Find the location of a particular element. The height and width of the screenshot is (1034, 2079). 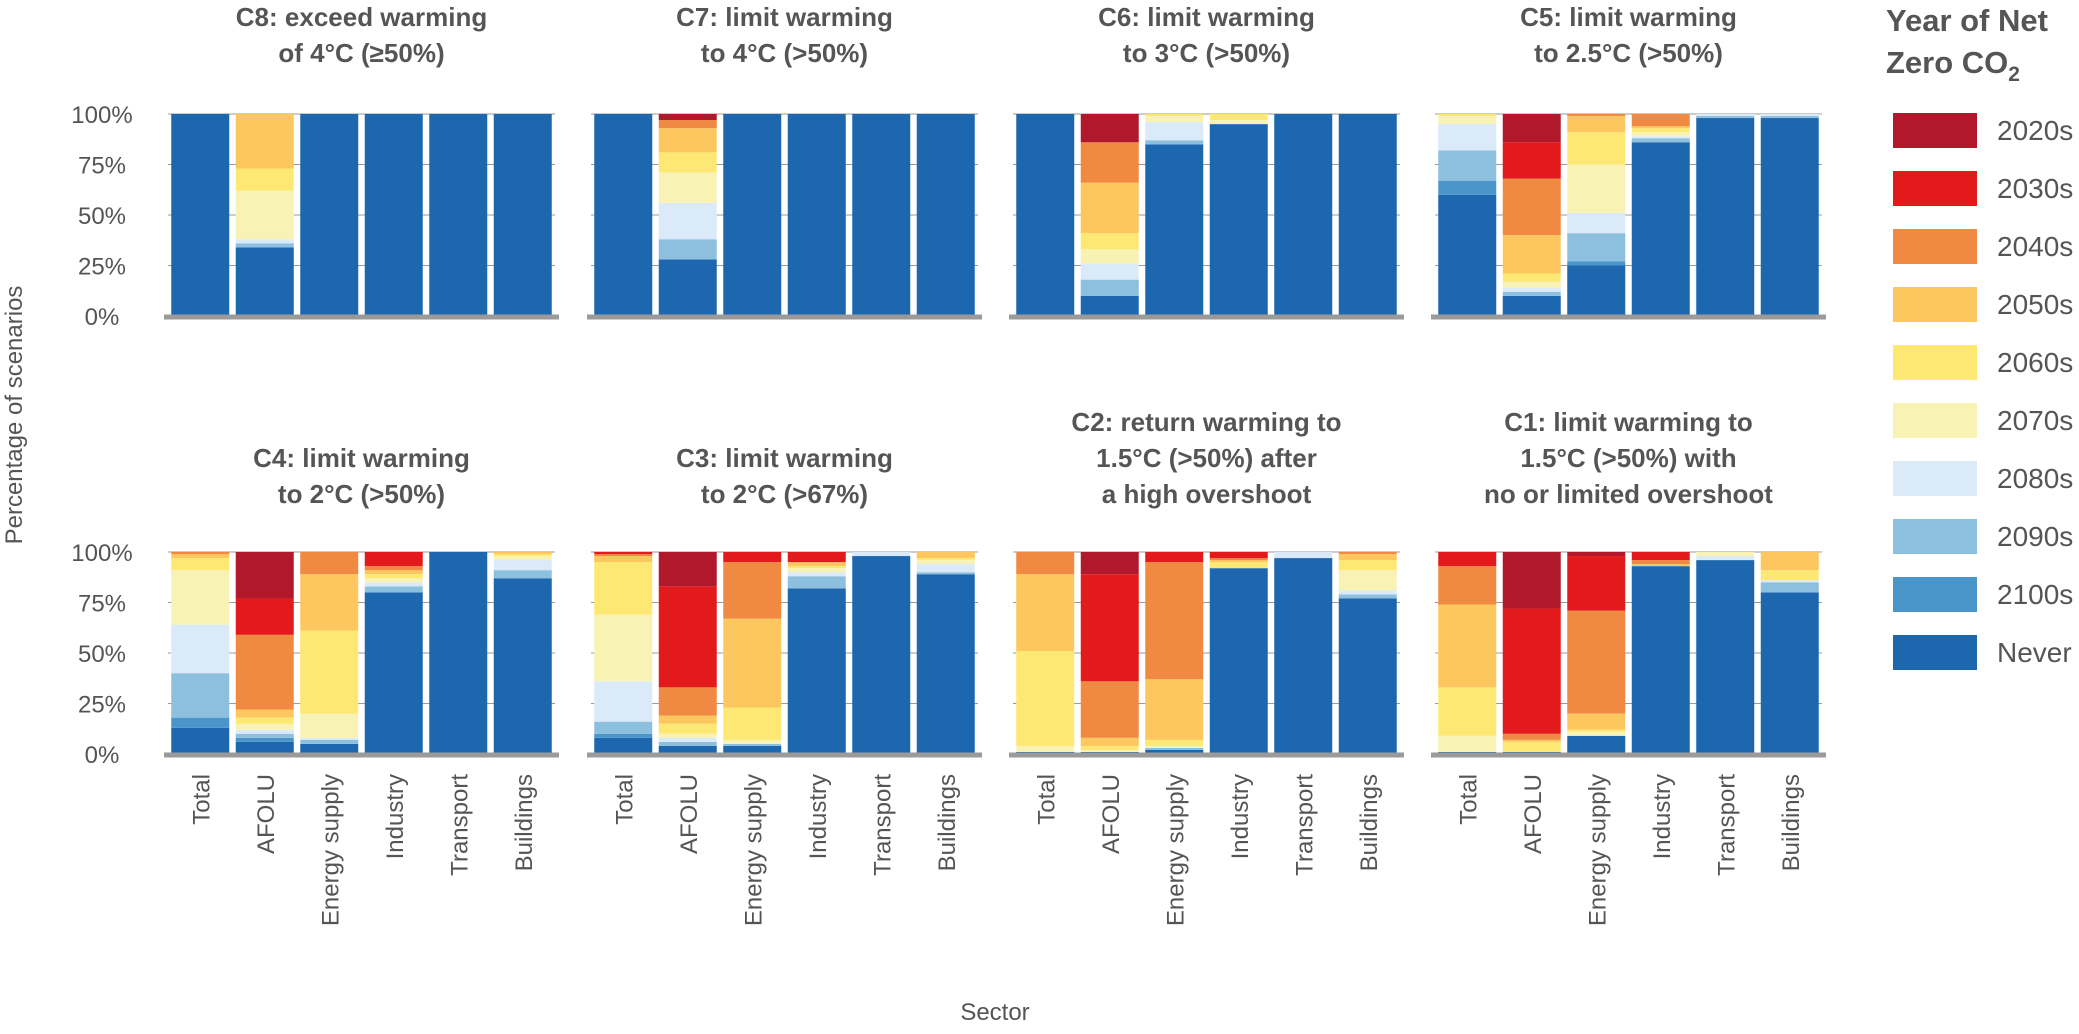

x-tick-label: AFOLU is located at coordinates (266, 814).